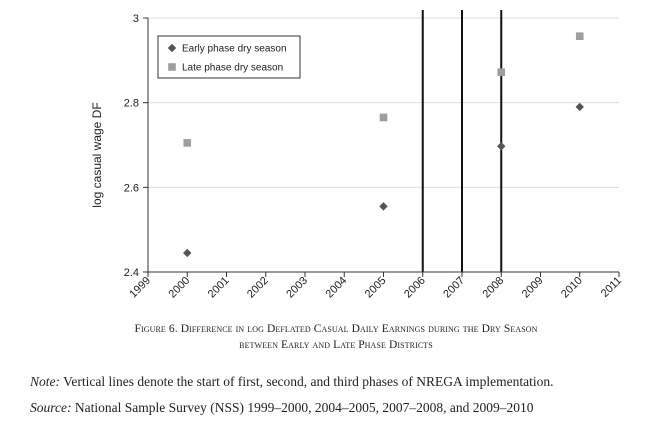 The width and height of the screenshot is (672, 429). I want to click on point-series1-2008, so click(501, 72).